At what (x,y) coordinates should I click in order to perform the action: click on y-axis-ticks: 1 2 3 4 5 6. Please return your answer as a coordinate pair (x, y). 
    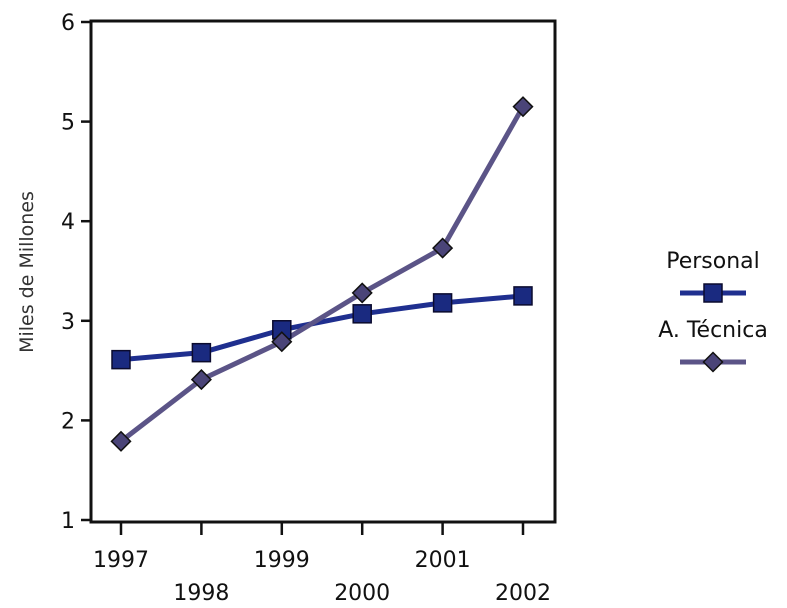
    Looking at the image, I should click on (68, 272).